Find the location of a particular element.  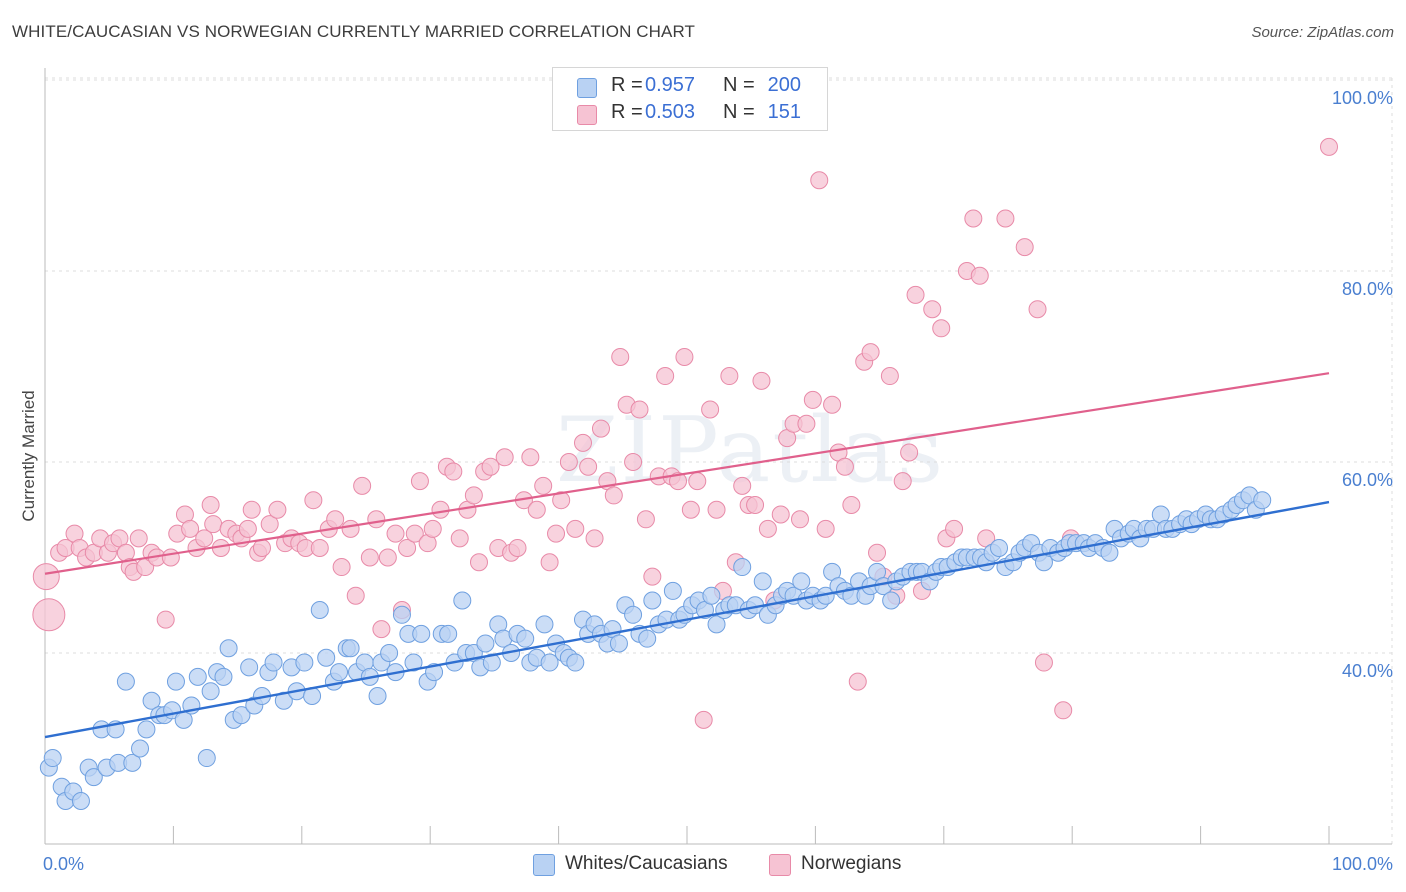

r-value: 0.957 is located at coordinates (670, 85).